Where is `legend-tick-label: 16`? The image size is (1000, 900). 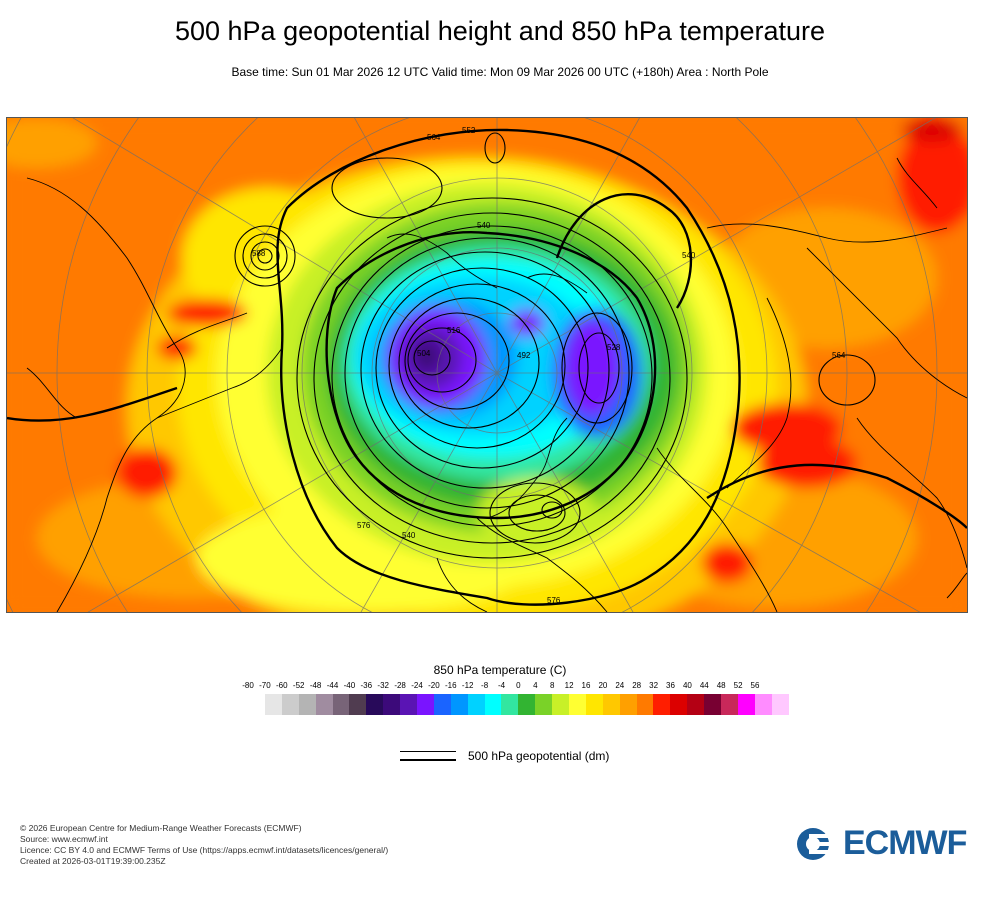 legend-tick-label: 16 is located at coordinates (586, 685).